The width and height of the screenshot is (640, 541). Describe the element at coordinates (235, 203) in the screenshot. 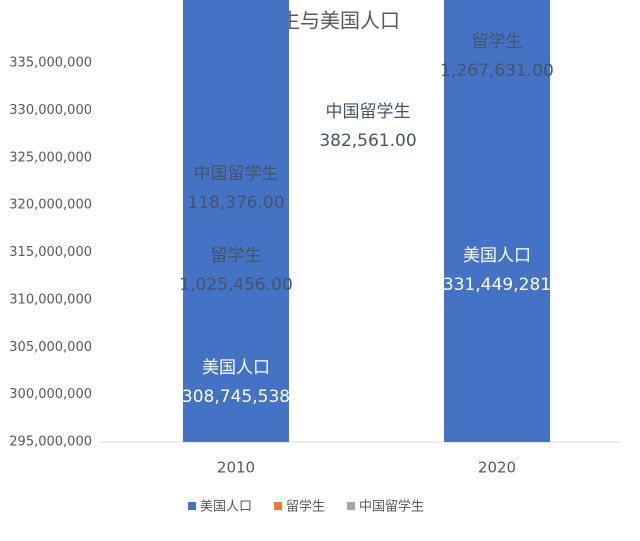

I see `data-label: 118,376.00` at that location.